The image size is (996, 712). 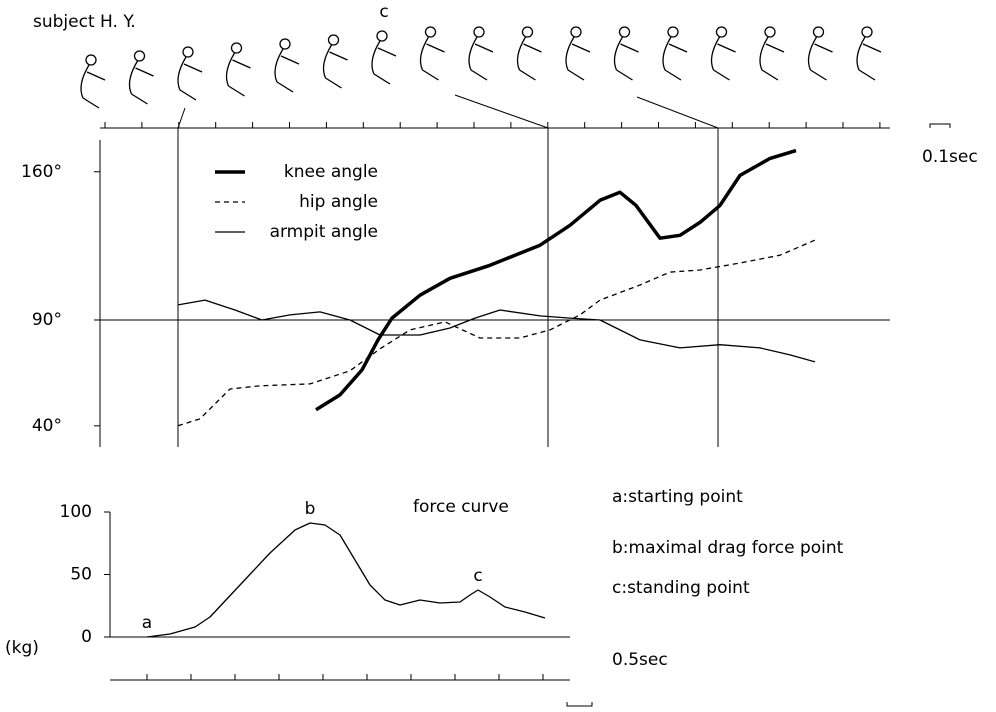 What do you see at coordinates (677, 497) in the screenshot?
I see `note: a:starting point` at bounding box center [677, 497].